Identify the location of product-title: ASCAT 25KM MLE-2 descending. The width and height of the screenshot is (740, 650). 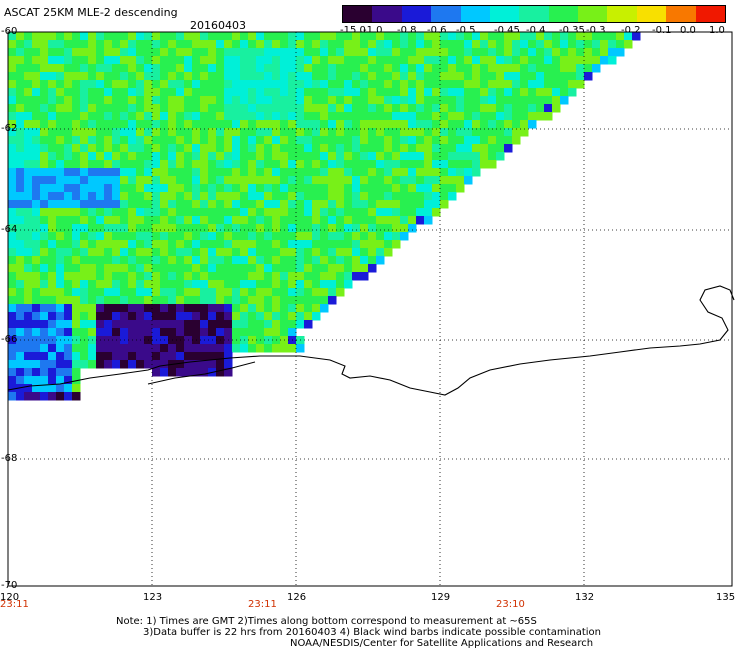
(91, 12).